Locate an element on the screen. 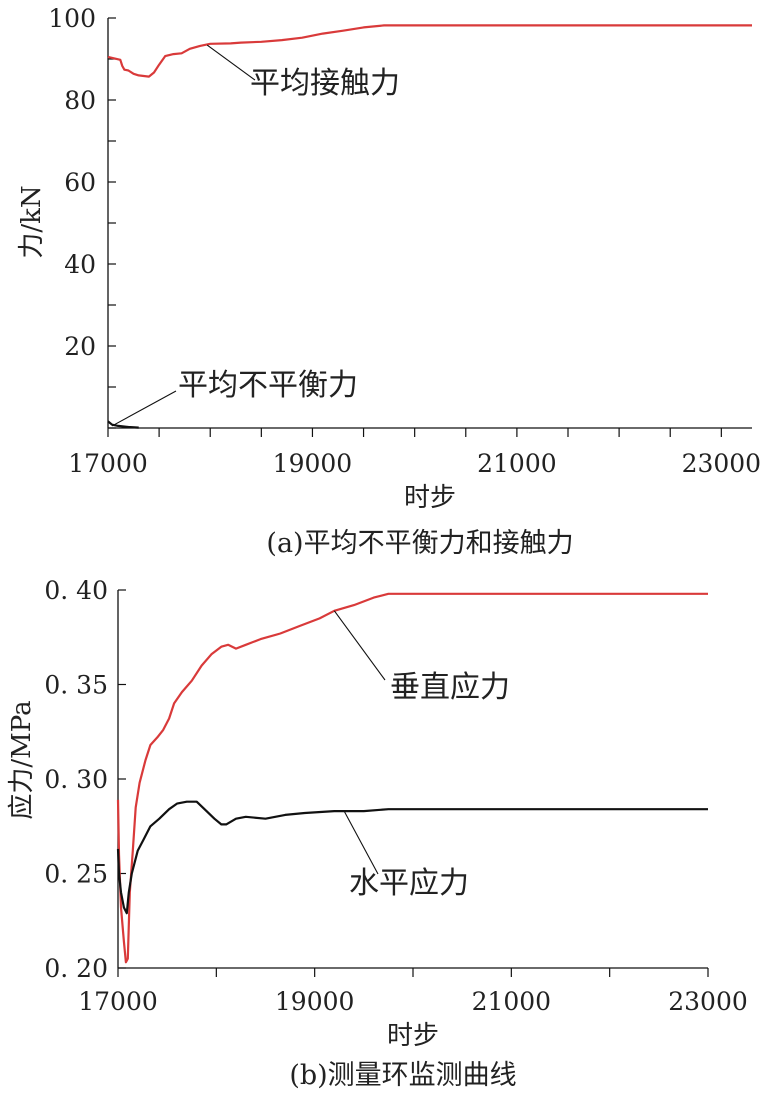 The height and width of the screenshot is (1096, 772). panel-caption: (b)测量环监测曲线 is located at coordinates (402, 1075).